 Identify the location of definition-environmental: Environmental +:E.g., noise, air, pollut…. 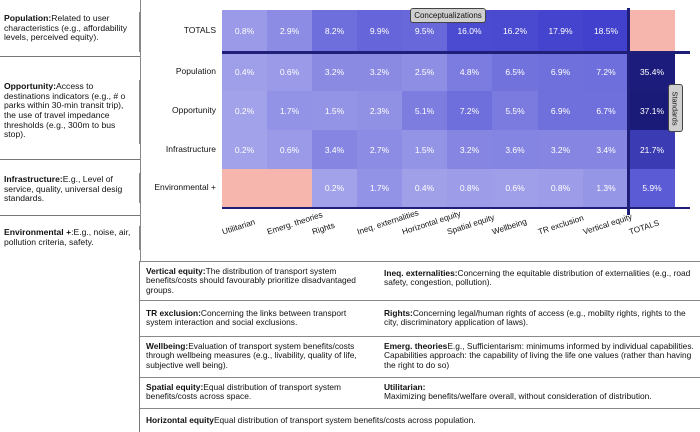
(70, 238).